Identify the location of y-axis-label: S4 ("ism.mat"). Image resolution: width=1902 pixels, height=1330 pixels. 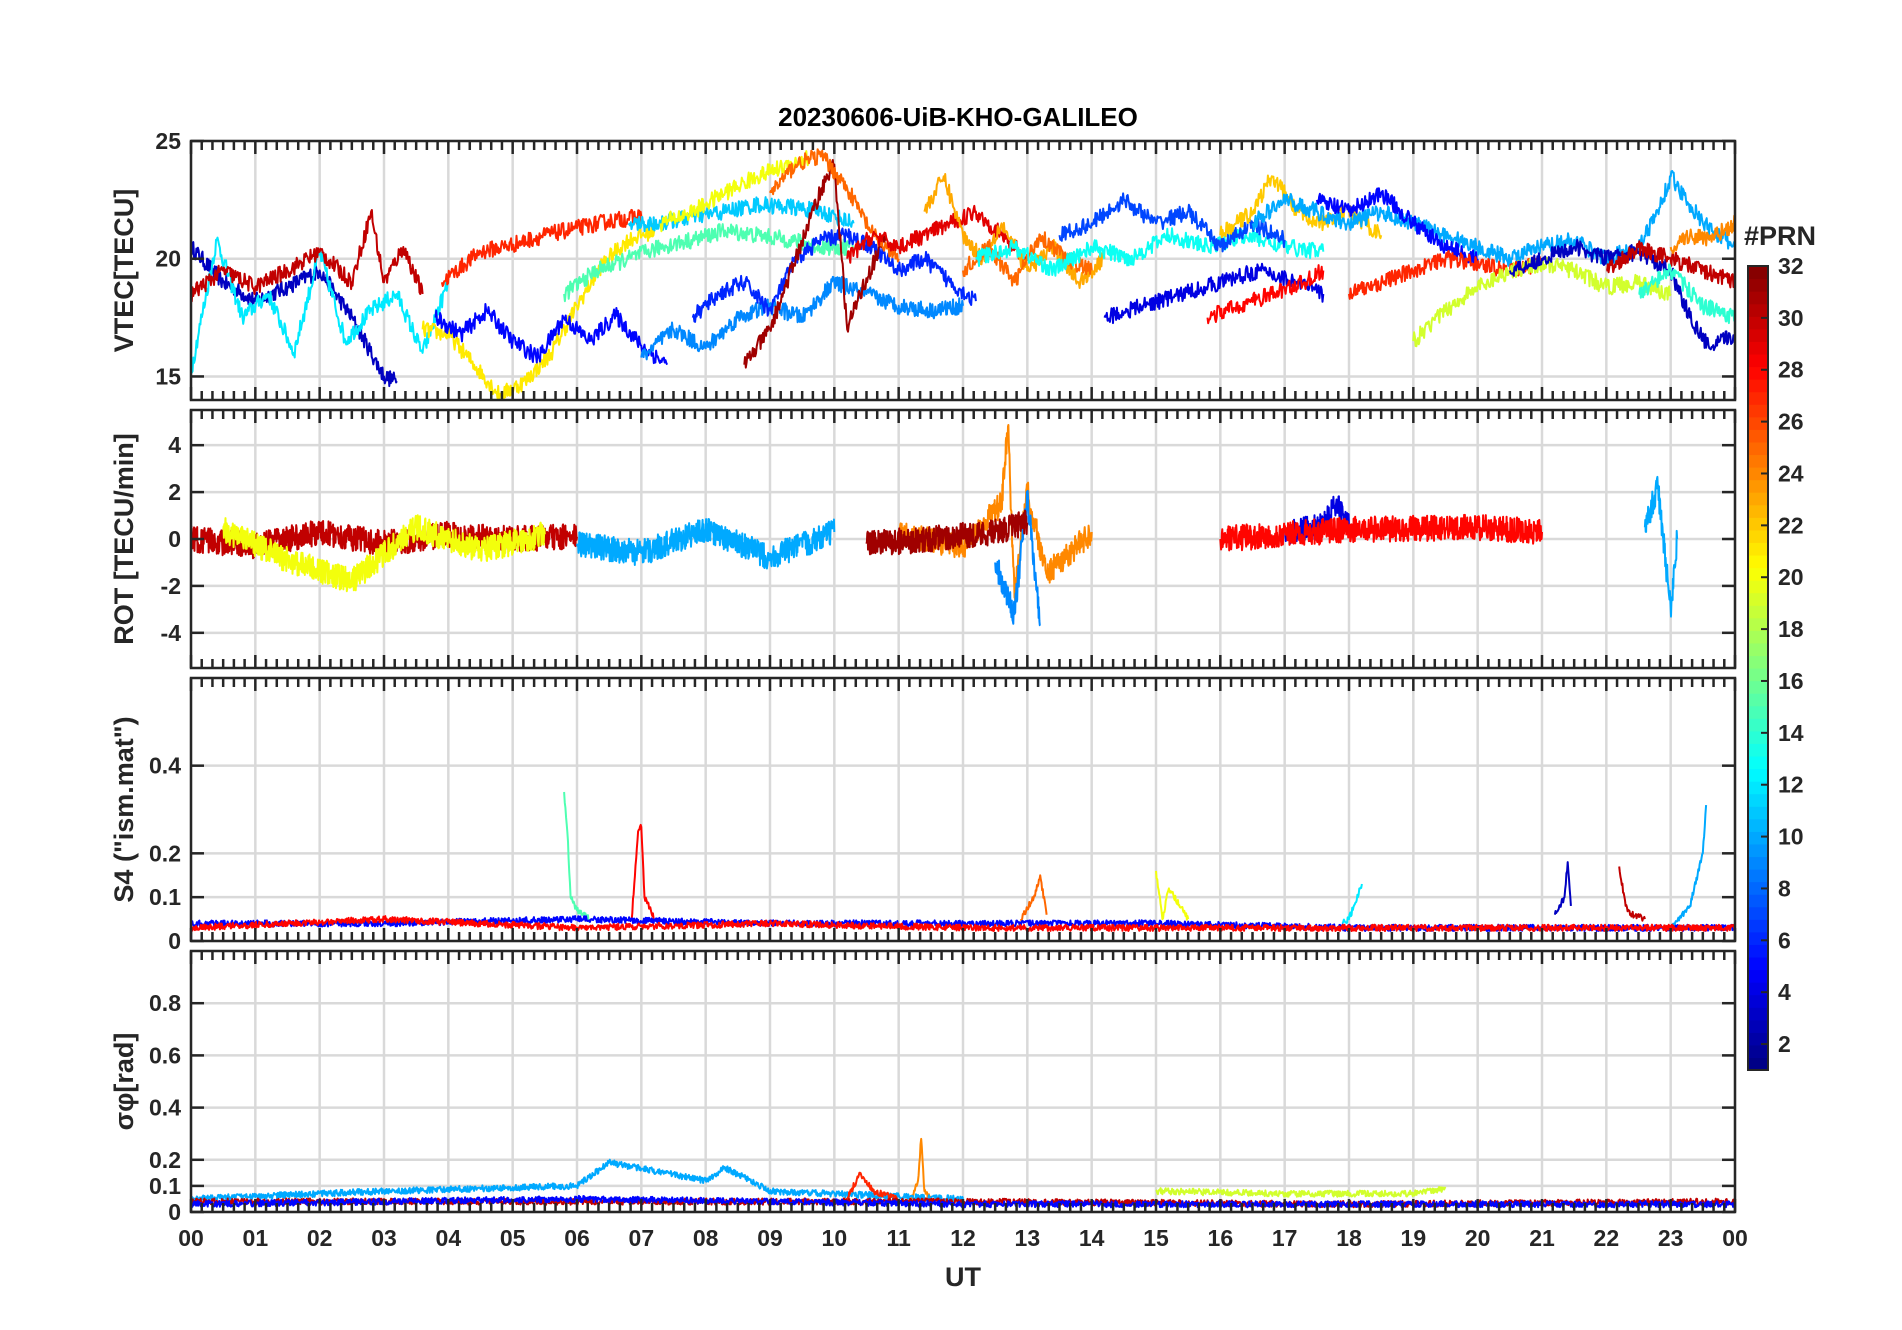
(124, 809).